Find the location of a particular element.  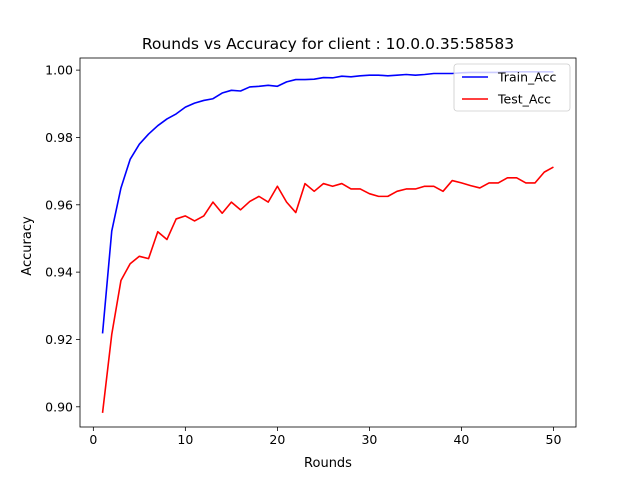

y-tick-label: 0.98 is located at coordinates (59, 137).